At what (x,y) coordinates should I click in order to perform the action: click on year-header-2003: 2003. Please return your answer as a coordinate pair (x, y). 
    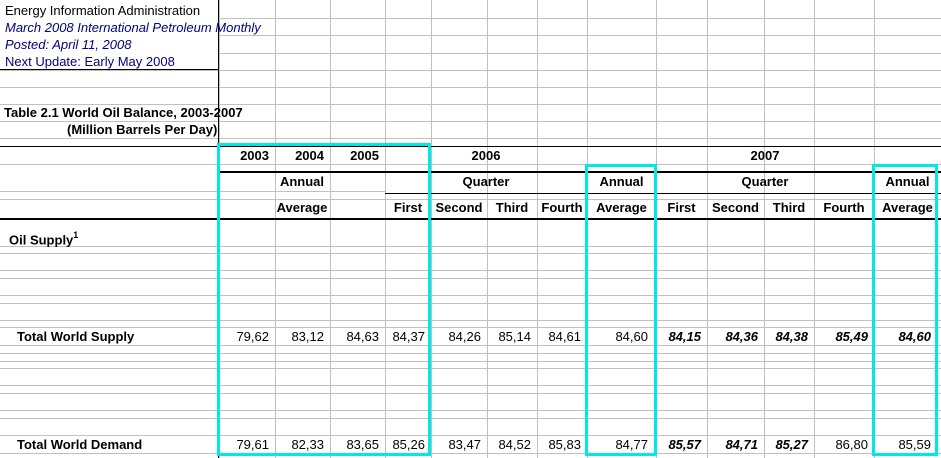
    Looking at the image, I should click on (254, 155).